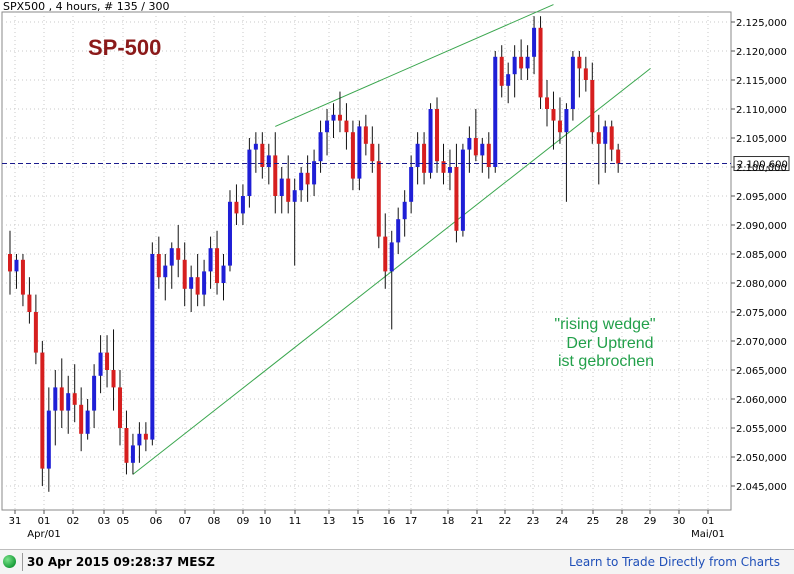 This screenshot has width=794, height=574. I want to click on current-price-box, so click(761, 164).